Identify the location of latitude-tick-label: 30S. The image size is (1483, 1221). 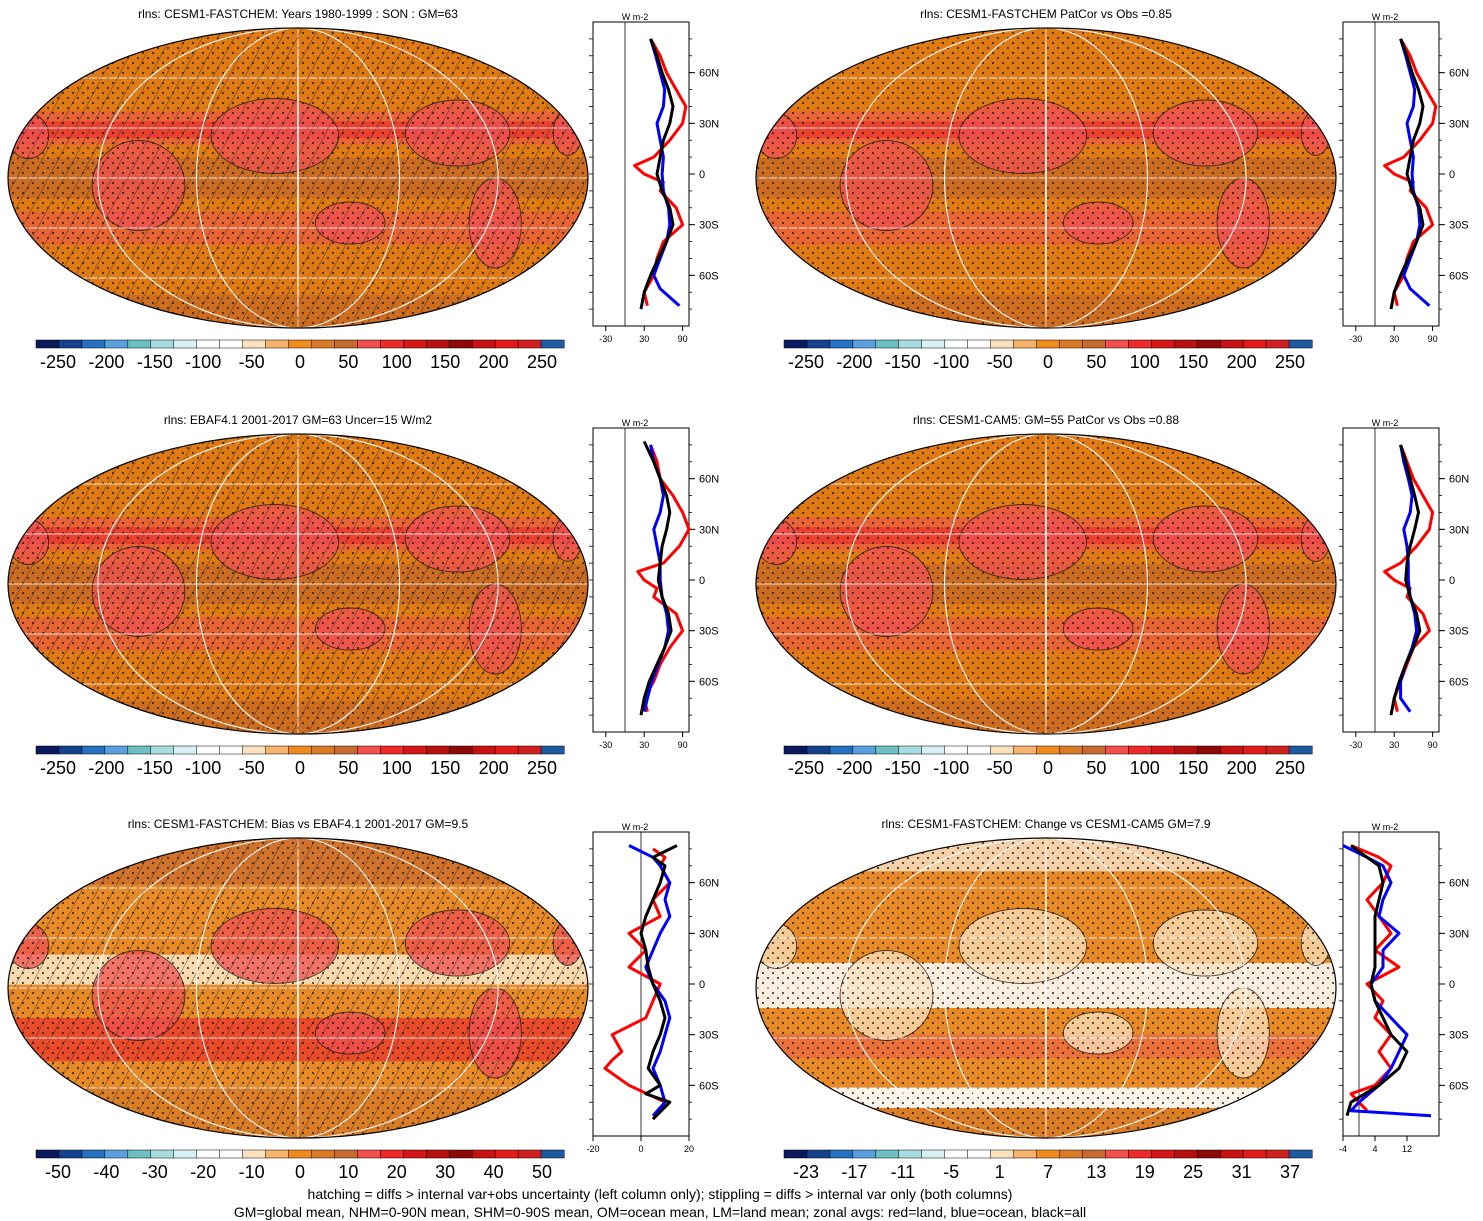
(1459, 1036).